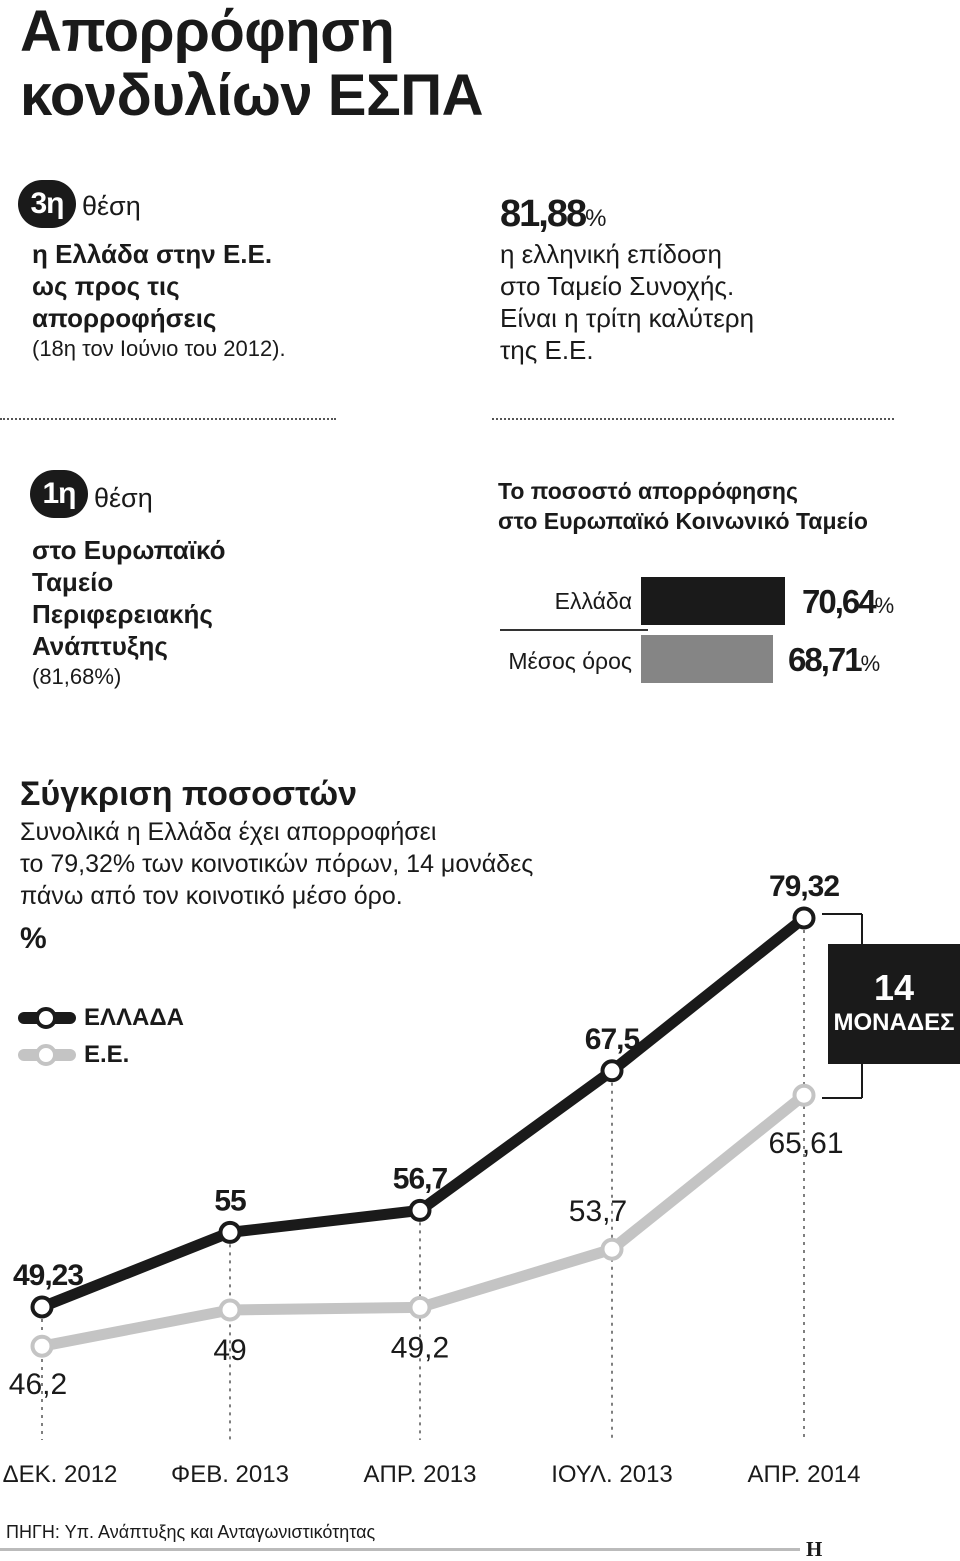  What do you see at coordinates (100, 646) in the screenshot?
I see `rank-regional-line: Ανάπτυξης` at bounding box center [100, 646].